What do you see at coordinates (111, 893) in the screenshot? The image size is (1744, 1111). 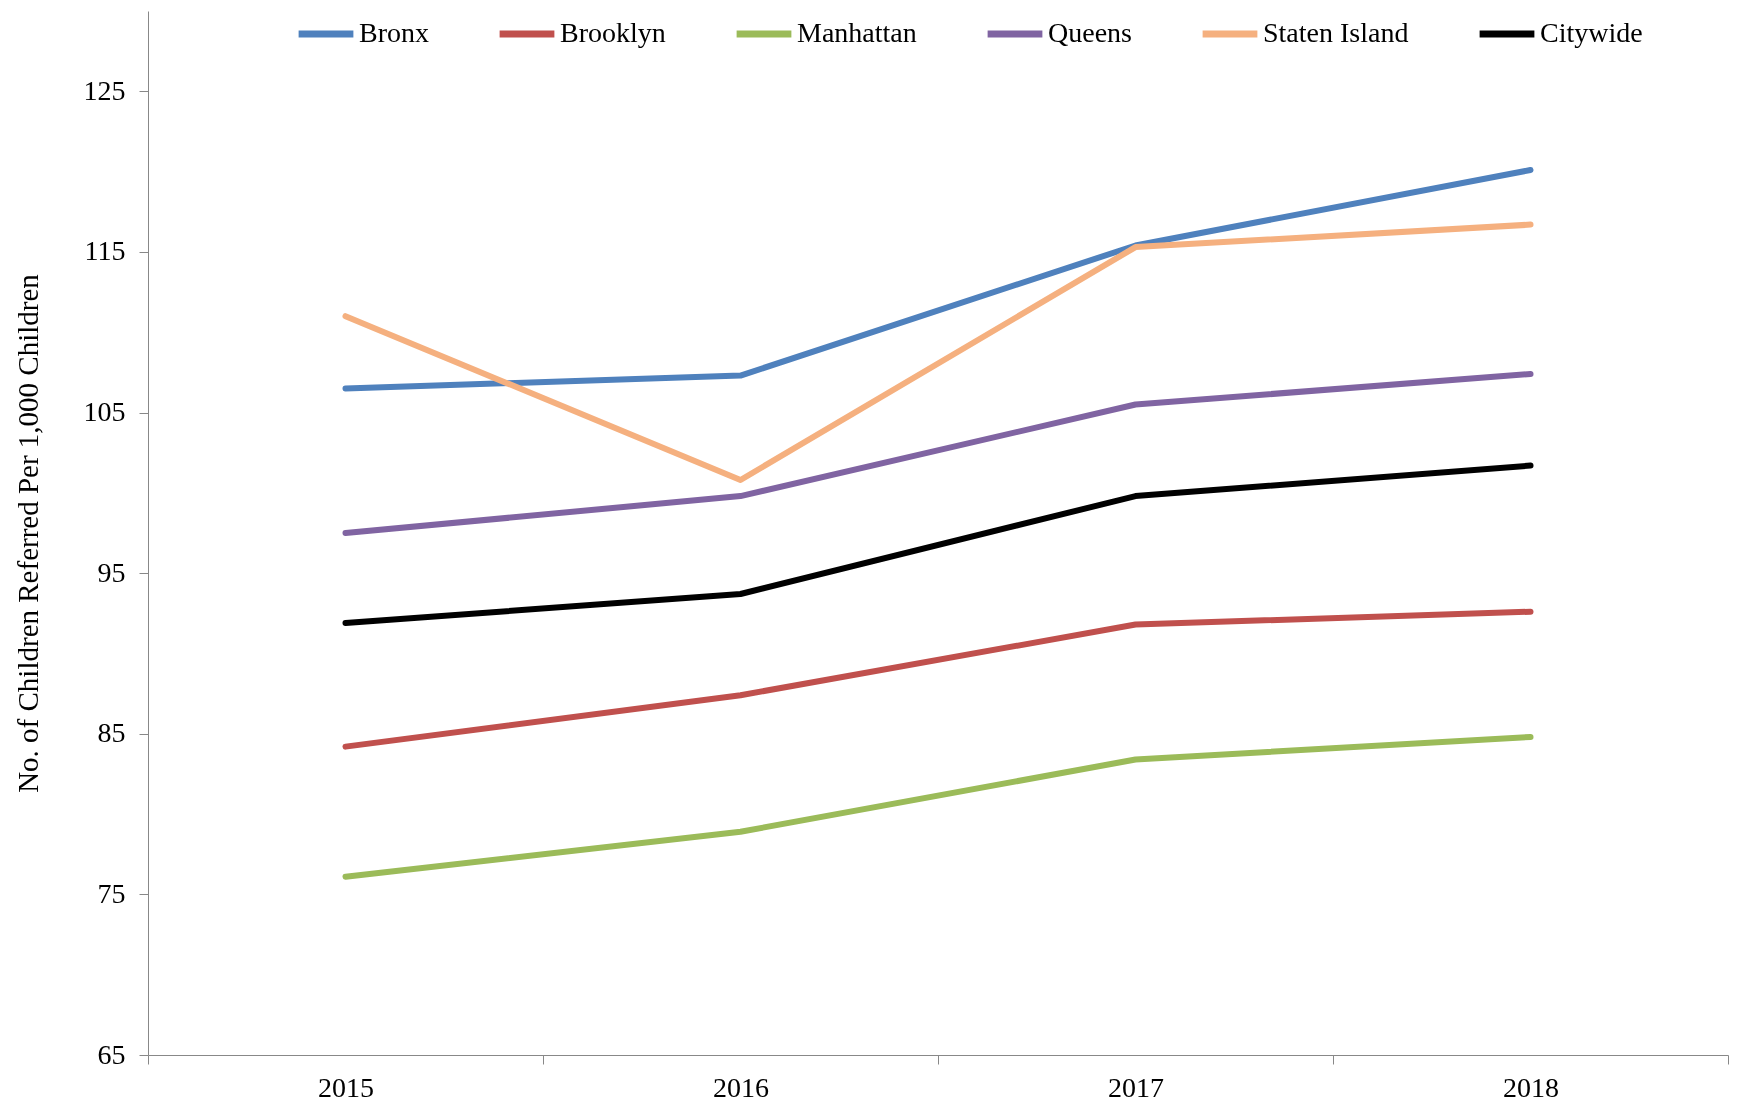 I see `y-tick-label: 75` at bounding box center [111, 893].